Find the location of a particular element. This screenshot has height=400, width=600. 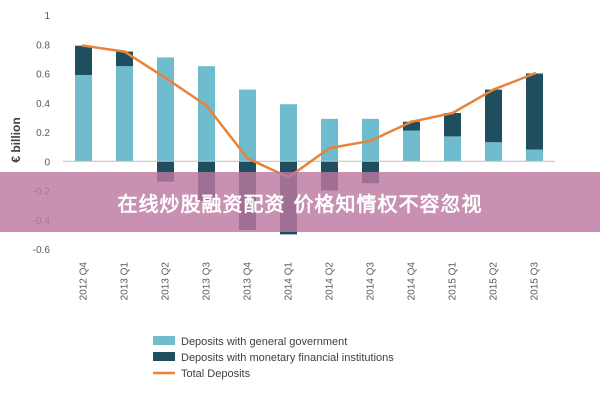

legend-label: Total Deposits is located at coordinates (216, 374).